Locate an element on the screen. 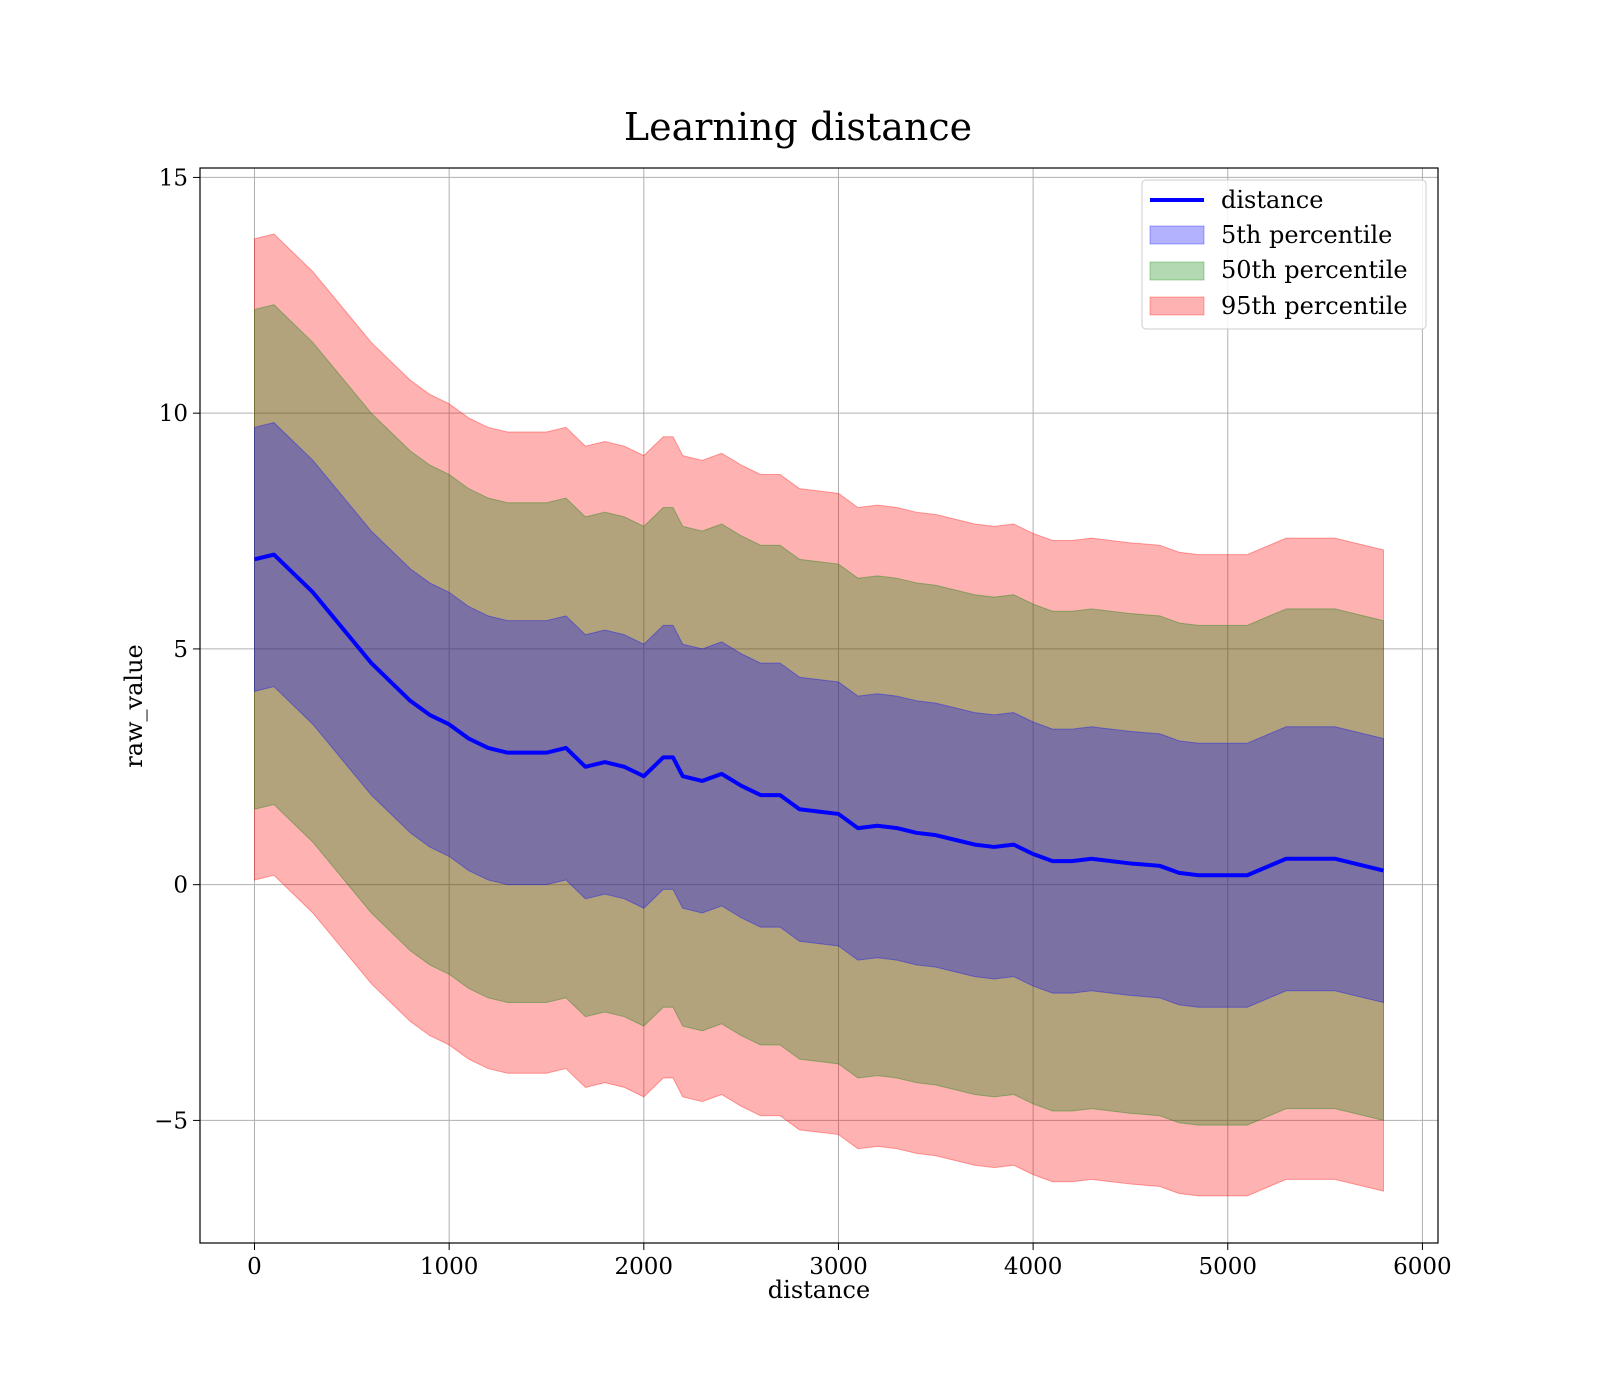  y-axis-ticks: −5 0 5 10 15 is located at coordinates (177, 649).